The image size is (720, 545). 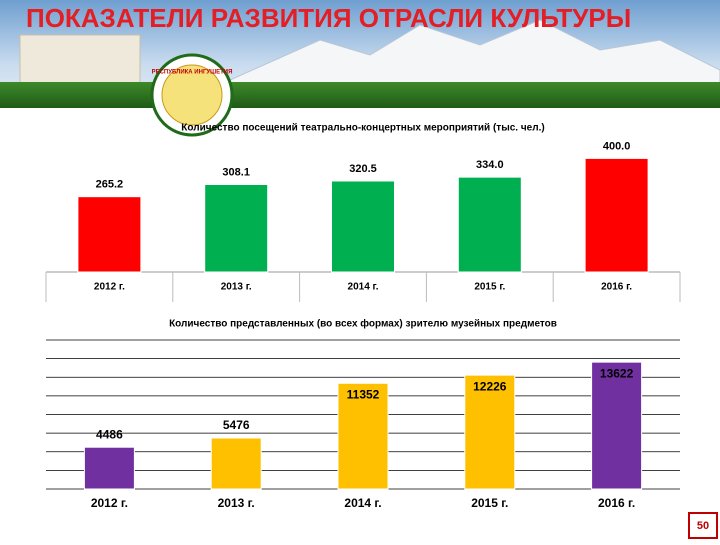 I want to click on page-number-box: 50, so click(x=703, y=525).